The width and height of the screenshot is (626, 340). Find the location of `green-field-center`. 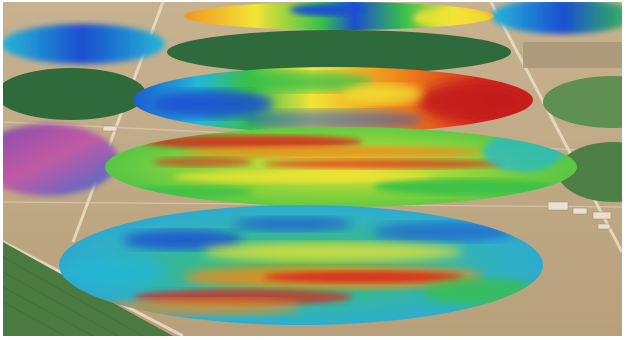

green-field-center is located at coordinates (339, 52).